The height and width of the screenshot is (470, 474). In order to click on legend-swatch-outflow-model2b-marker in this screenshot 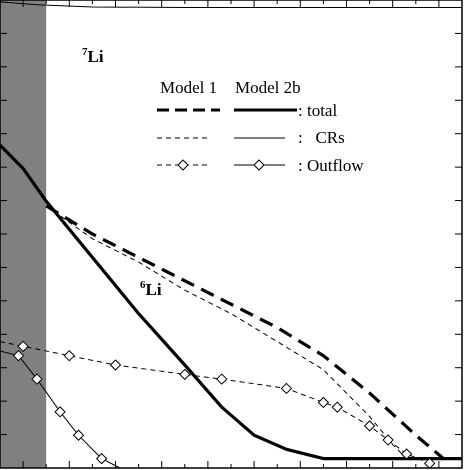, I will do `click(259, 165)`.